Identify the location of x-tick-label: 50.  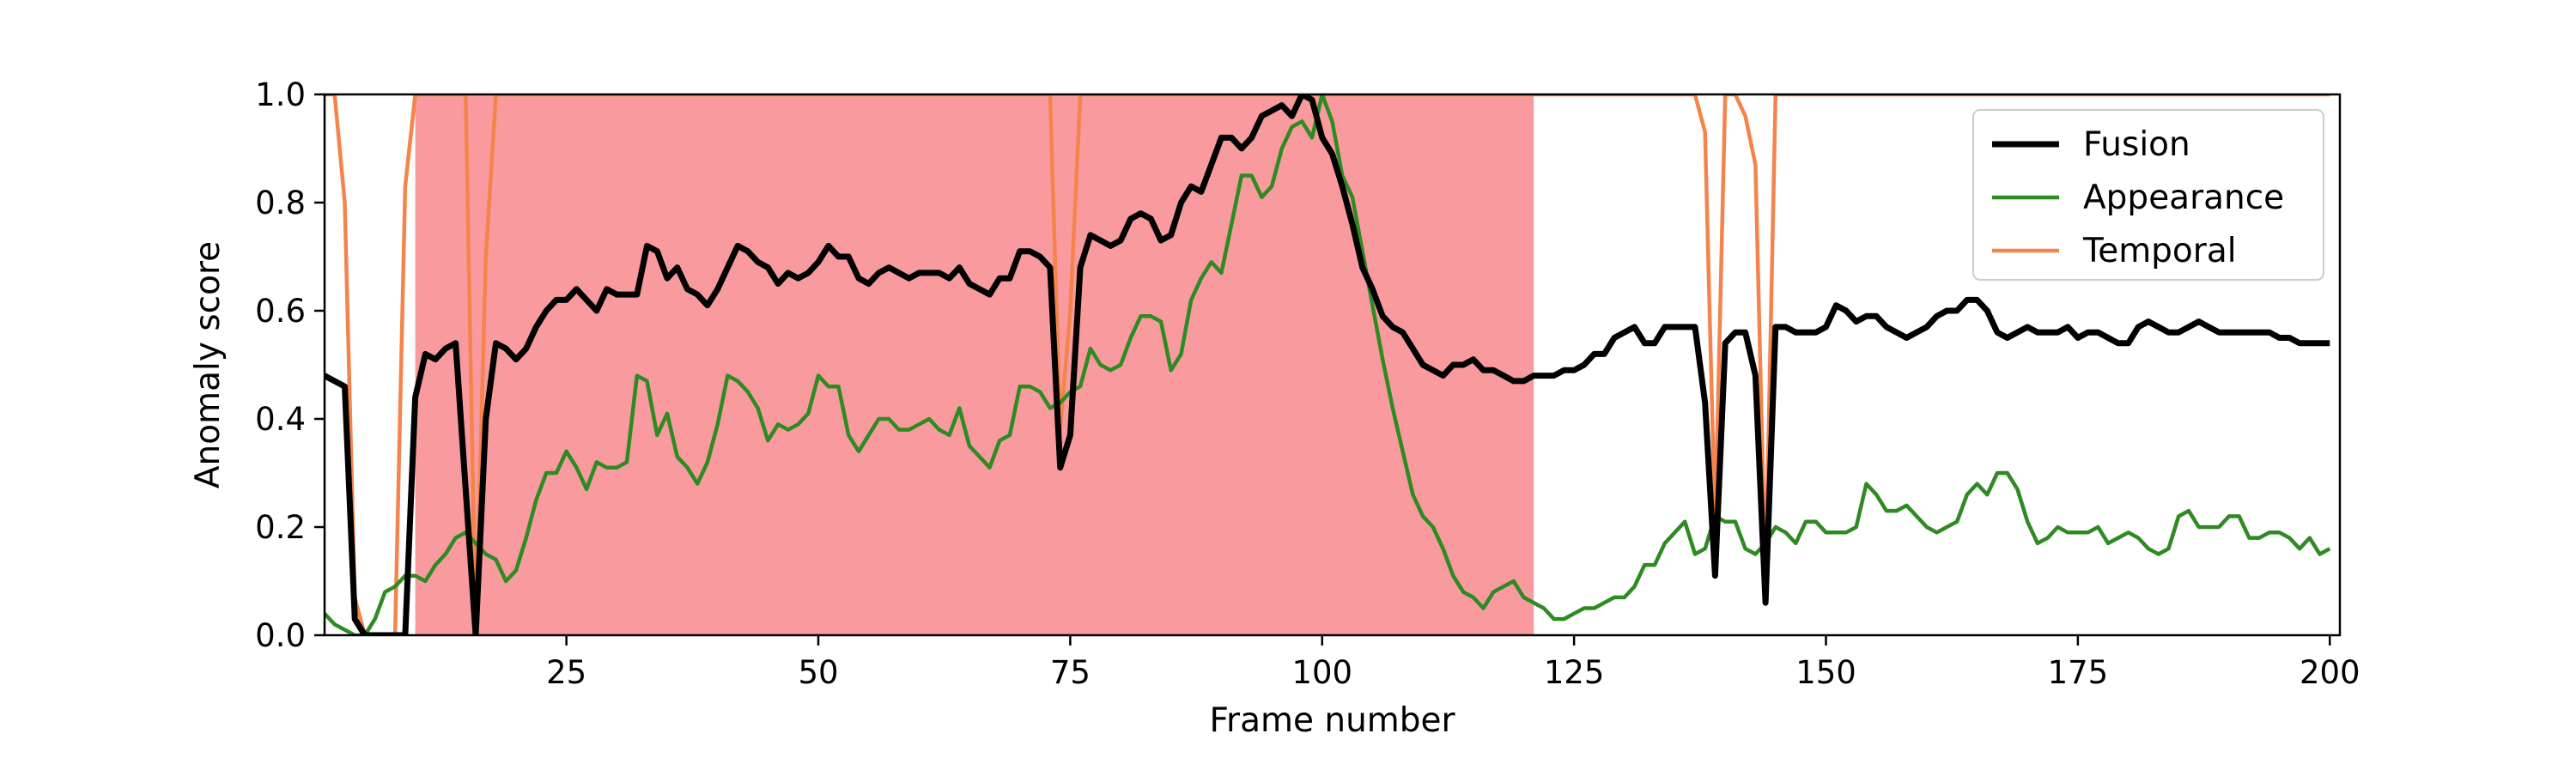
(818, 673).